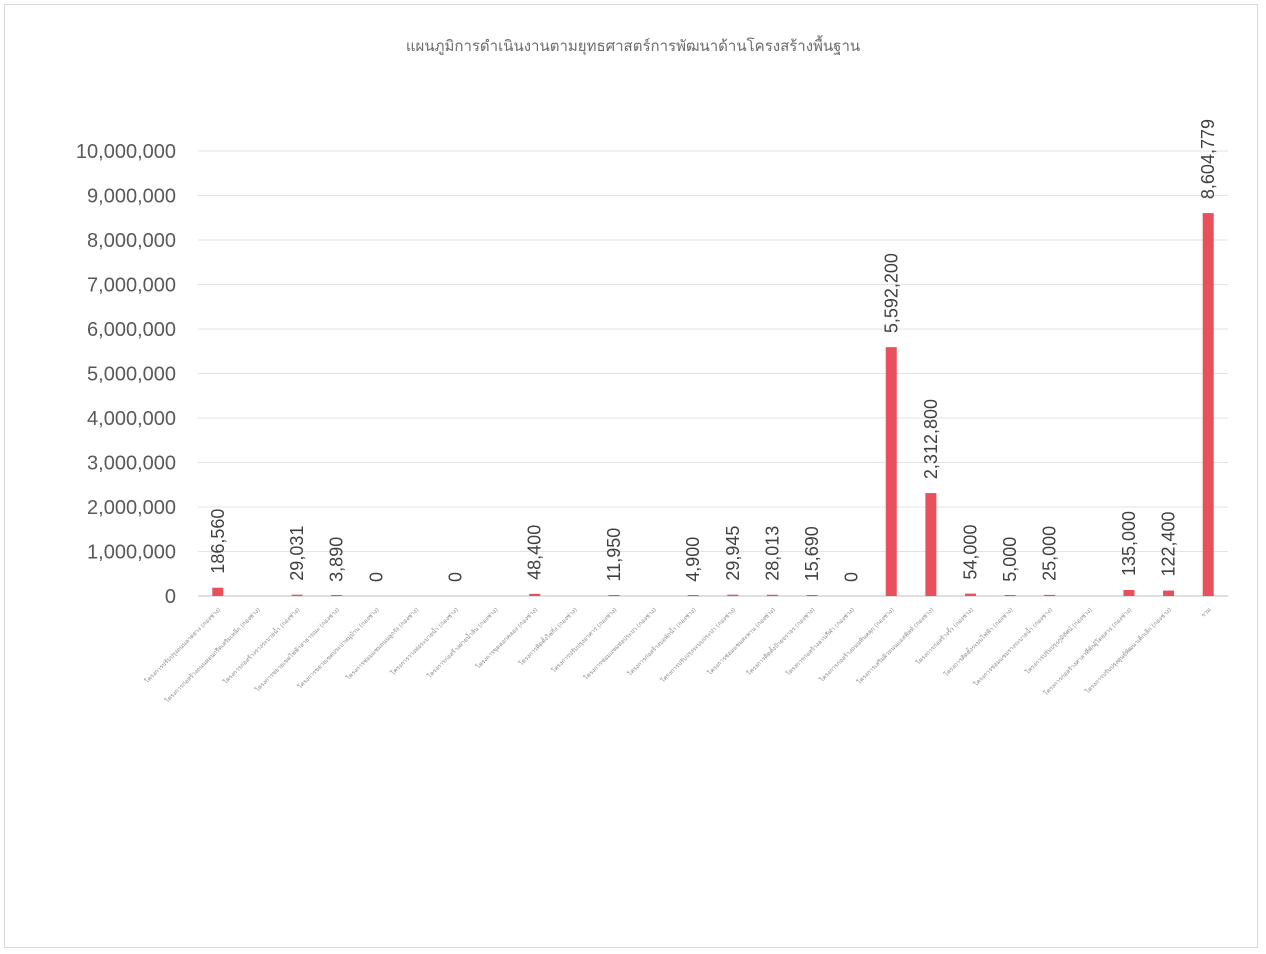 This screenshot has width=1266, height=954. I want to click on data-label: 4,900, so click(693, 559).